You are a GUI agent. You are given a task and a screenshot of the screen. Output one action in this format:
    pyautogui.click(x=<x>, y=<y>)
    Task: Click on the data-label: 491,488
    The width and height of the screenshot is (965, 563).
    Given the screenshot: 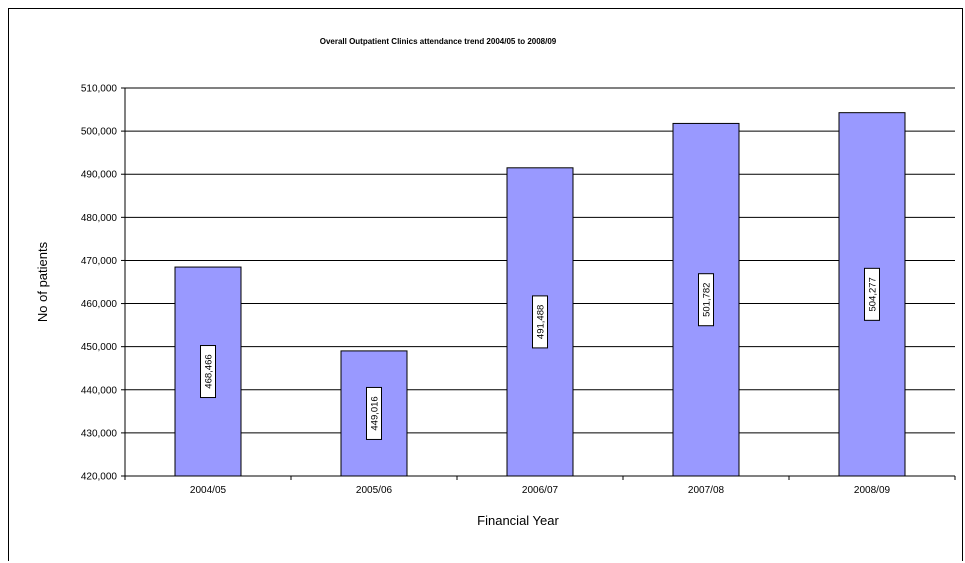 What is the action you would take?
    pyautogui.click(x=540, y=322)
    